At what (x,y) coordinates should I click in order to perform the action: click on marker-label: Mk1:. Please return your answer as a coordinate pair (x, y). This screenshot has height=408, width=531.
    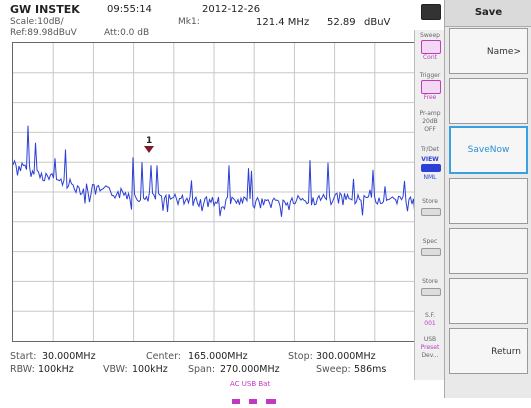
    Looking at the image, I should click on (189, 22).